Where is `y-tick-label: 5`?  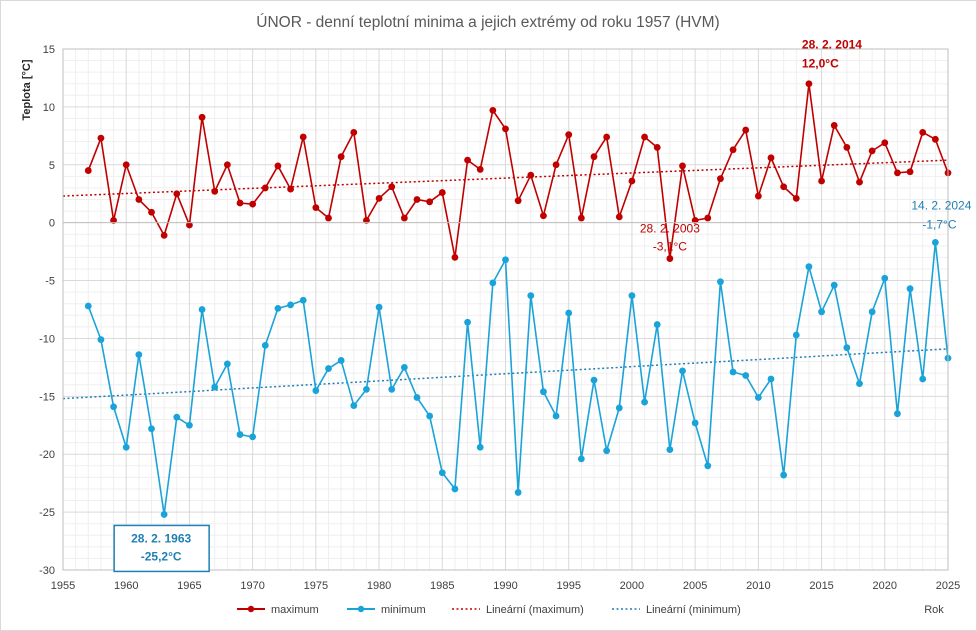
y-tick-label: 5 is located at coordinates (52, 166).